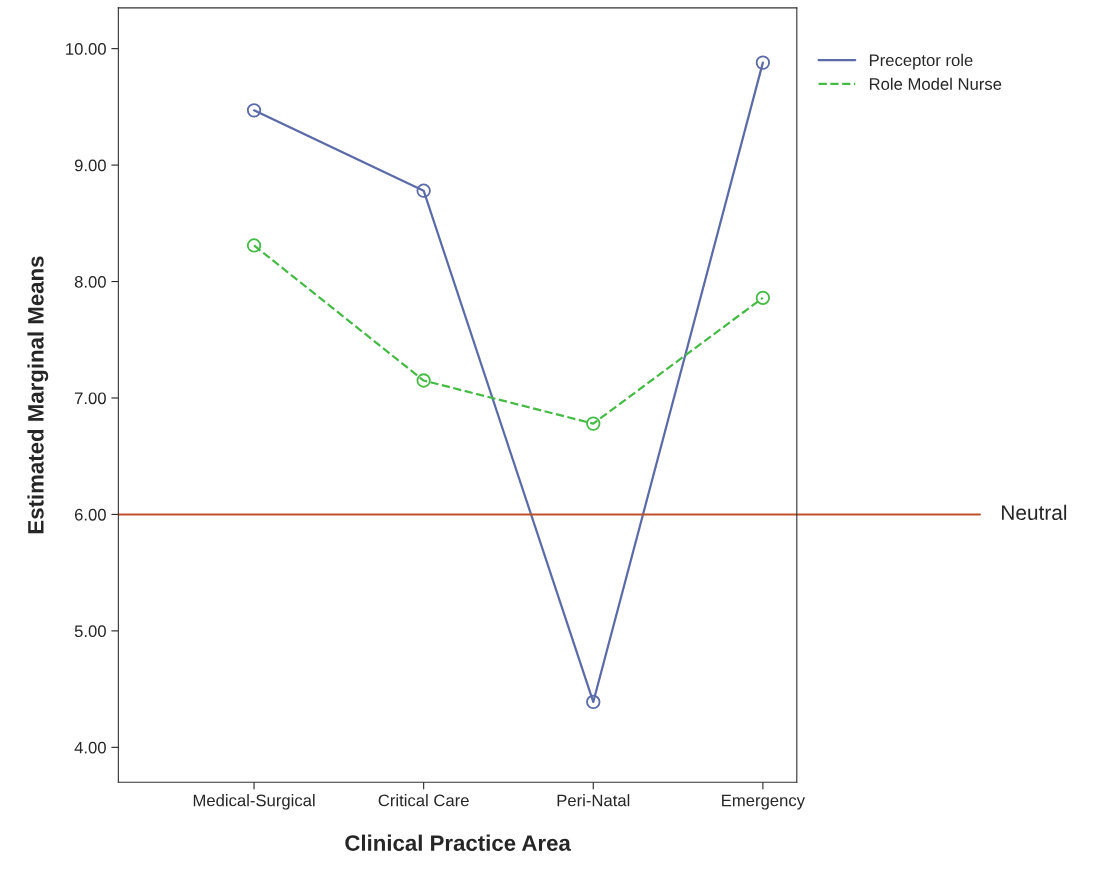 This screenshot has height=876, width=1096. Describe the element at coordinates (90, 165) in the screenshot. I see `y-tick-label: 9.00` at that location.